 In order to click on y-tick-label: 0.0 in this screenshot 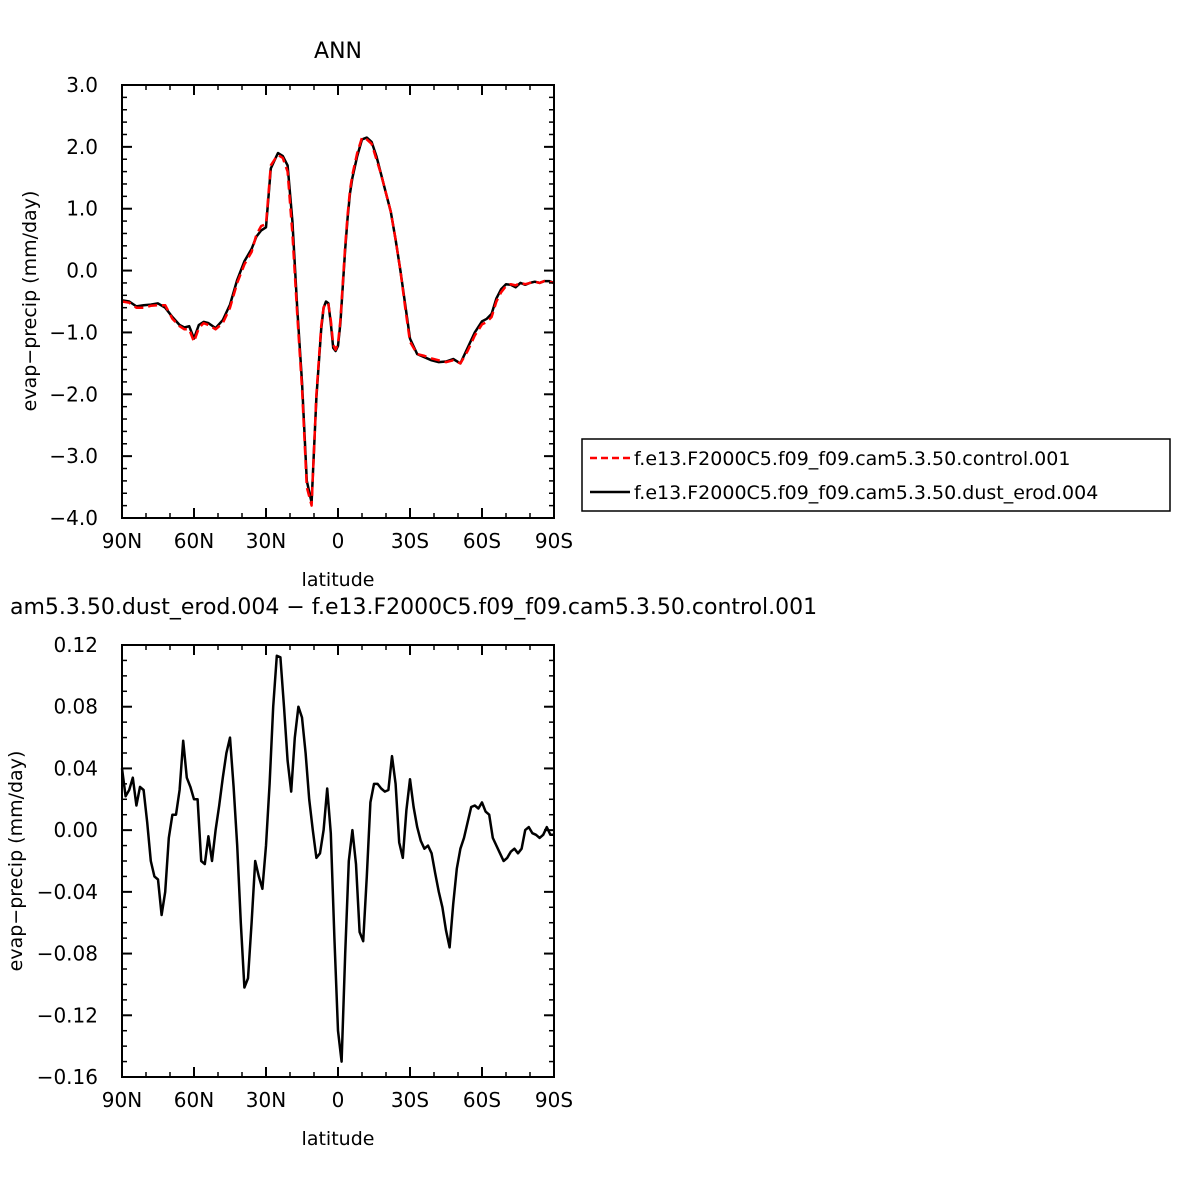, I will do `click(82, 271)`.